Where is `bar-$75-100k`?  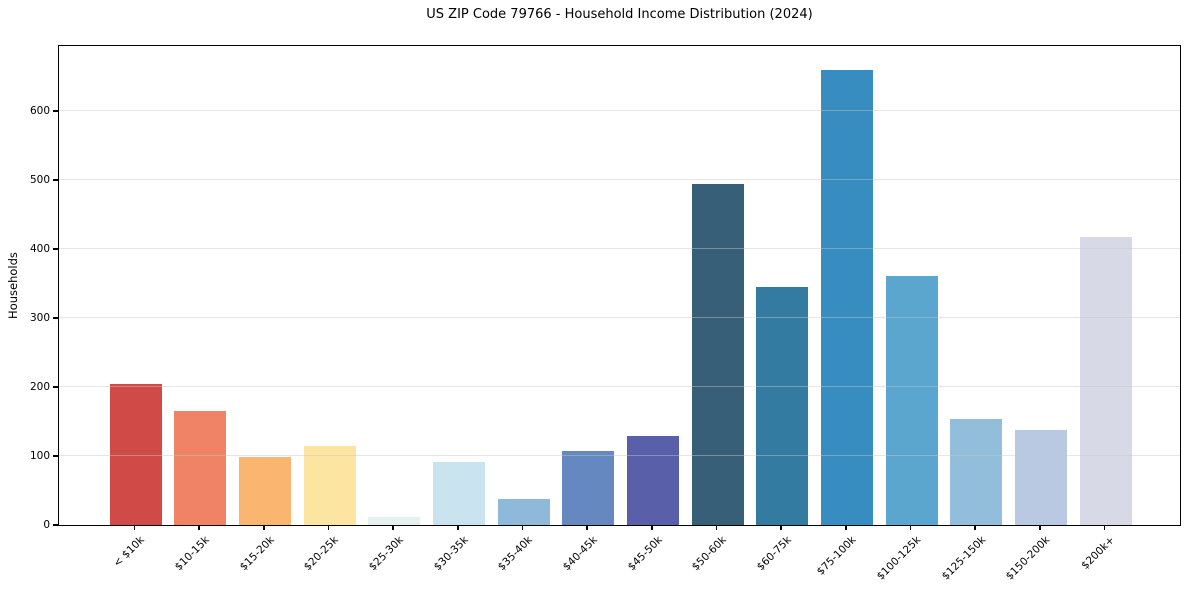 bar-$75-100k is located at coordinates (846, 297).